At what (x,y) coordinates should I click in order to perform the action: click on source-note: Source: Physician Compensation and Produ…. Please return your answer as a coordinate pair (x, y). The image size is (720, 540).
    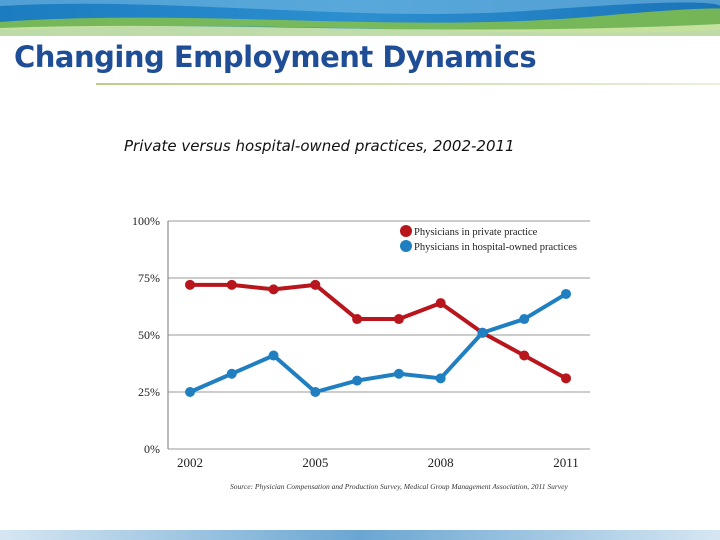
    Looking at the image, I should click on (399, 486).